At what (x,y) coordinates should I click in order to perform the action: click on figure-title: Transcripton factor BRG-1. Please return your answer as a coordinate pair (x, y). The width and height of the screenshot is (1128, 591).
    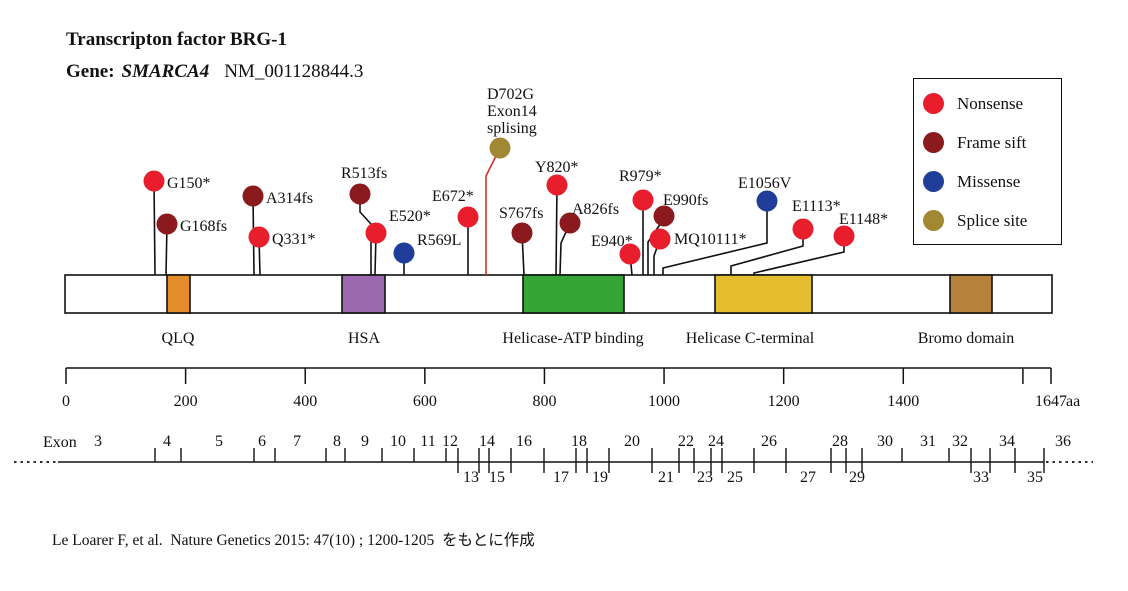
    Looking at the image, I should click on (176, 39).